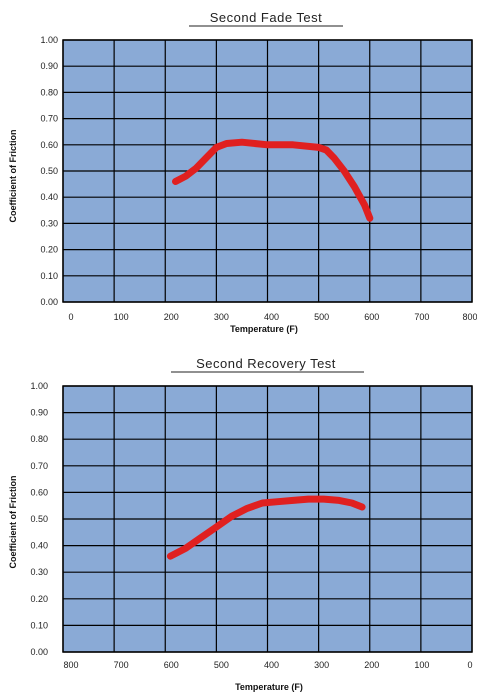 The width and height of the screenshot is (477, 693). I want to click on x-ticks: 800 700 600 500 400 300 200 100 0, so click(267, 665).